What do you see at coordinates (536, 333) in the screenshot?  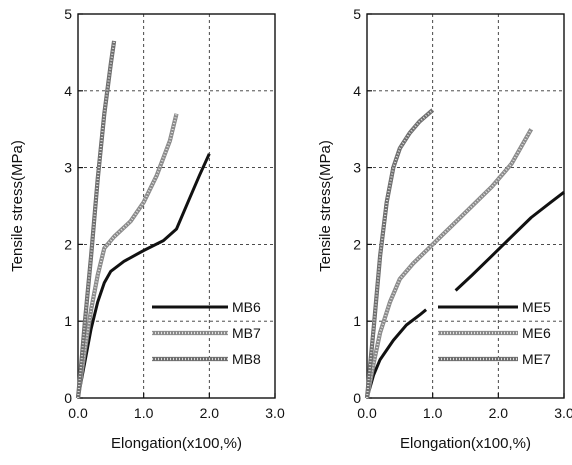 I see `legend-label: ME6` at bounding box center [536, 333].